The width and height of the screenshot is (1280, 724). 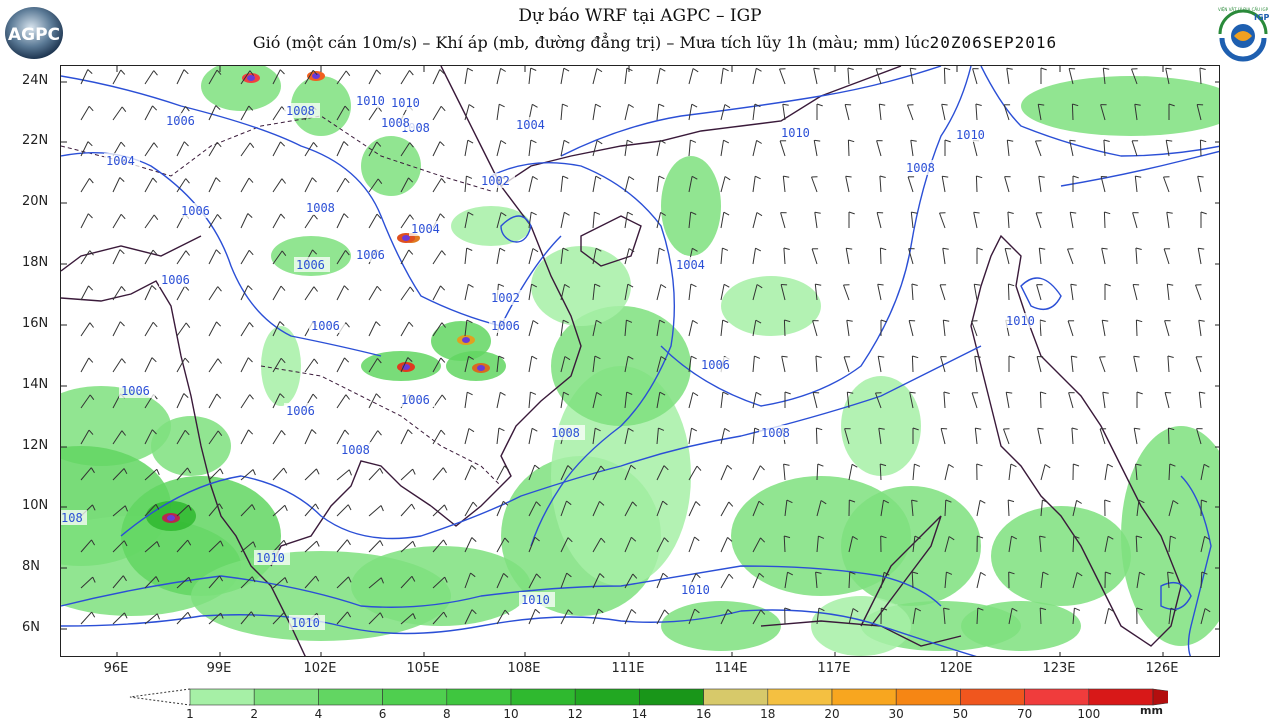 I want to click on lon-label: 120E, so click(x=956, y=668).